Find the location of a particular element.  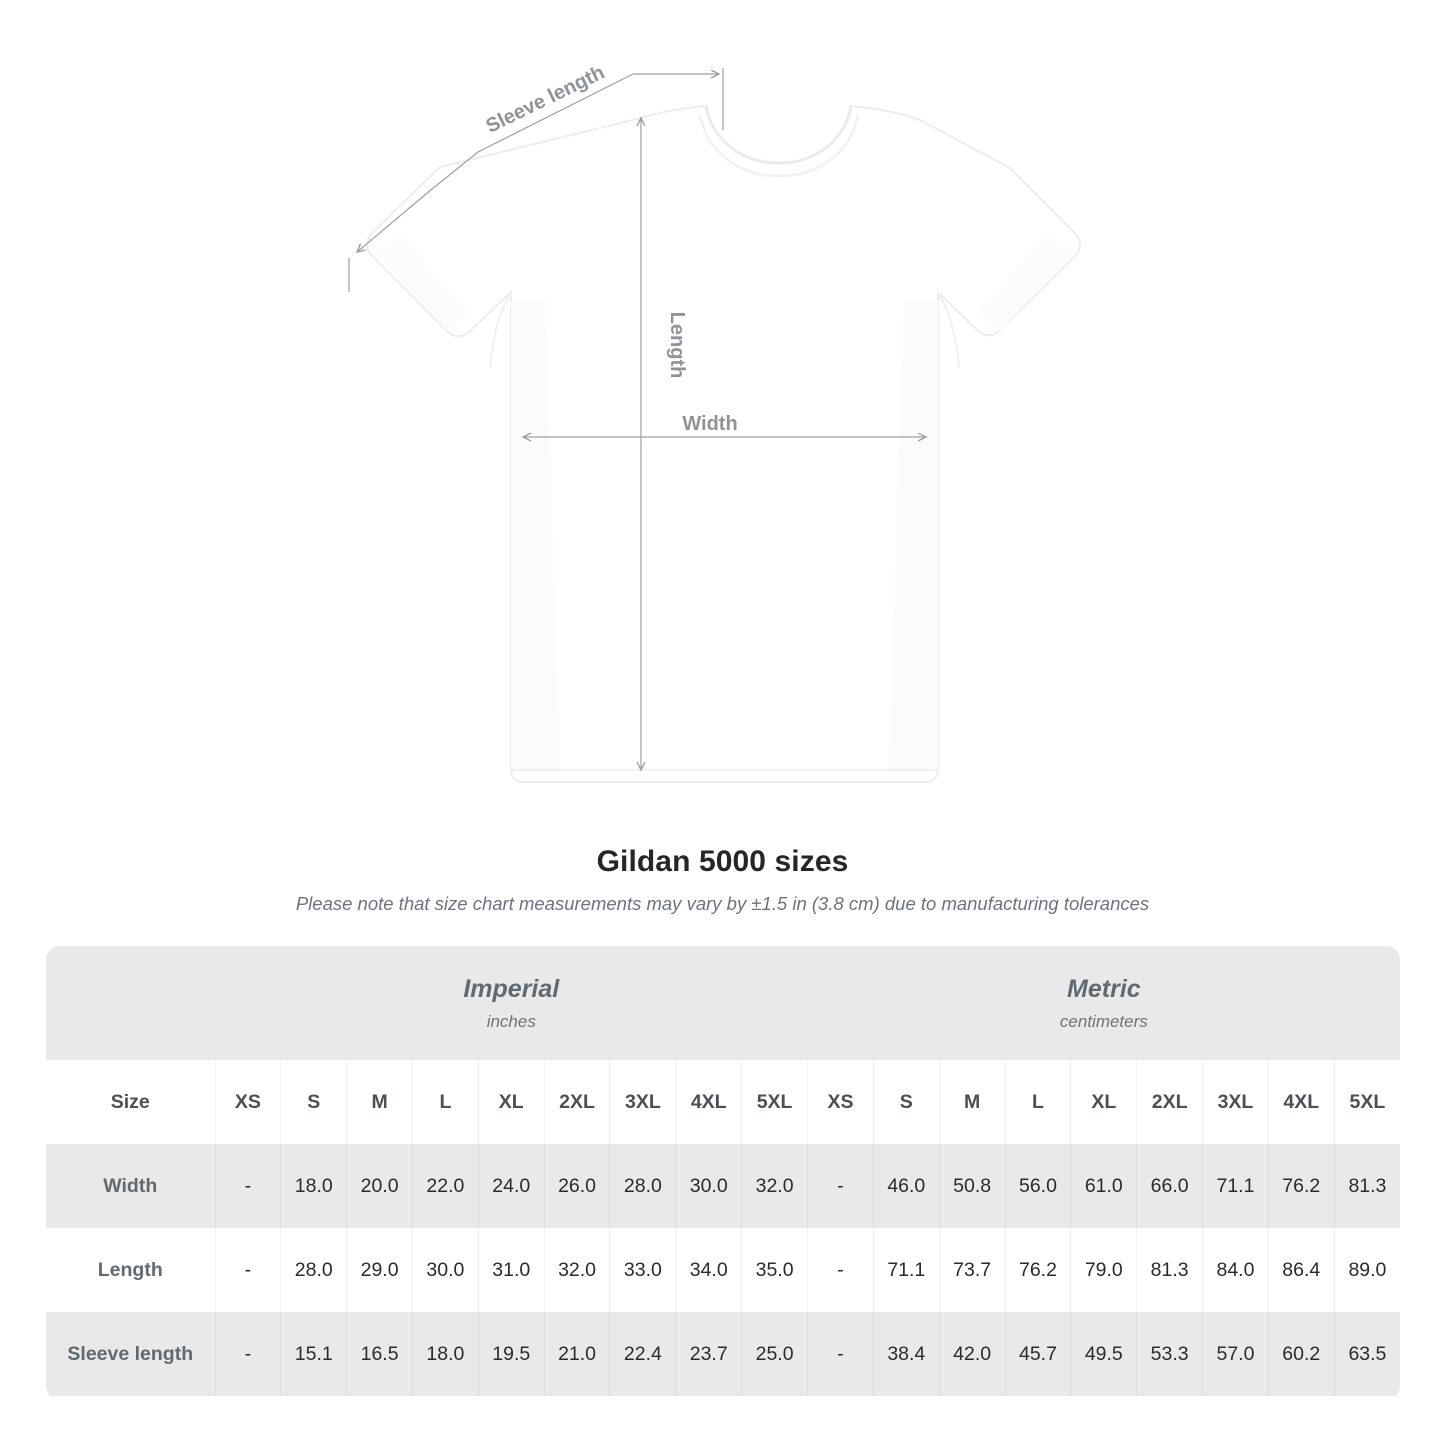

size-header-label: Size is located at coordinates (130, 1102).